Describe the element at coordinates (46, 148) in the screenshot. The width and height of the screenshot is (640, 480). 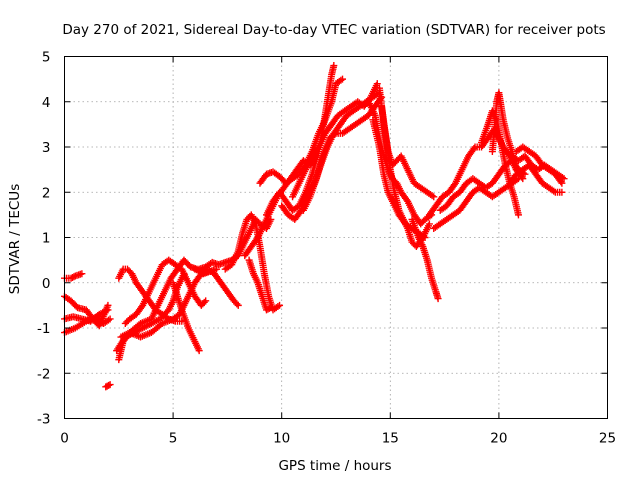
I see `y-tick-label: 3` at that location.